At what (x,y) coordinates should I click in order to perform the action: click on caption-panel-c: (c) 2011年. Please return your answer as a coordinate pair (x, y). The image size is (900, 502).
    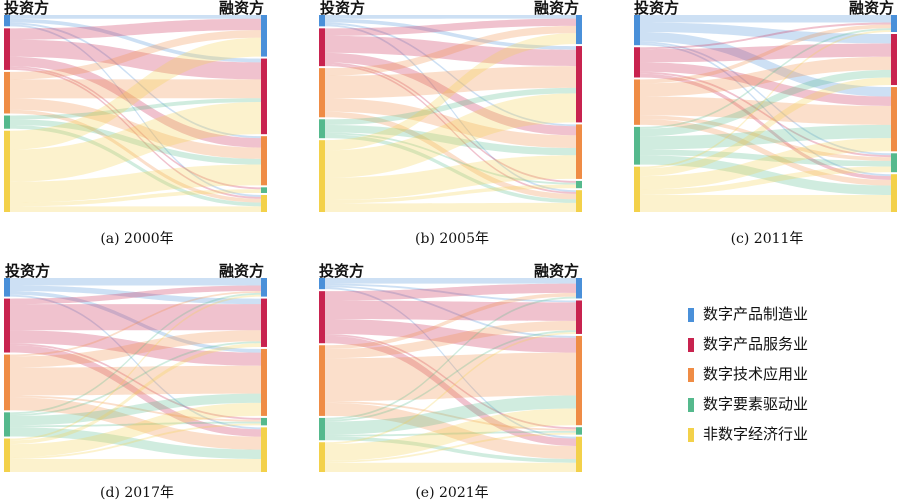
    Looking at the image, I should click on (767, 239).